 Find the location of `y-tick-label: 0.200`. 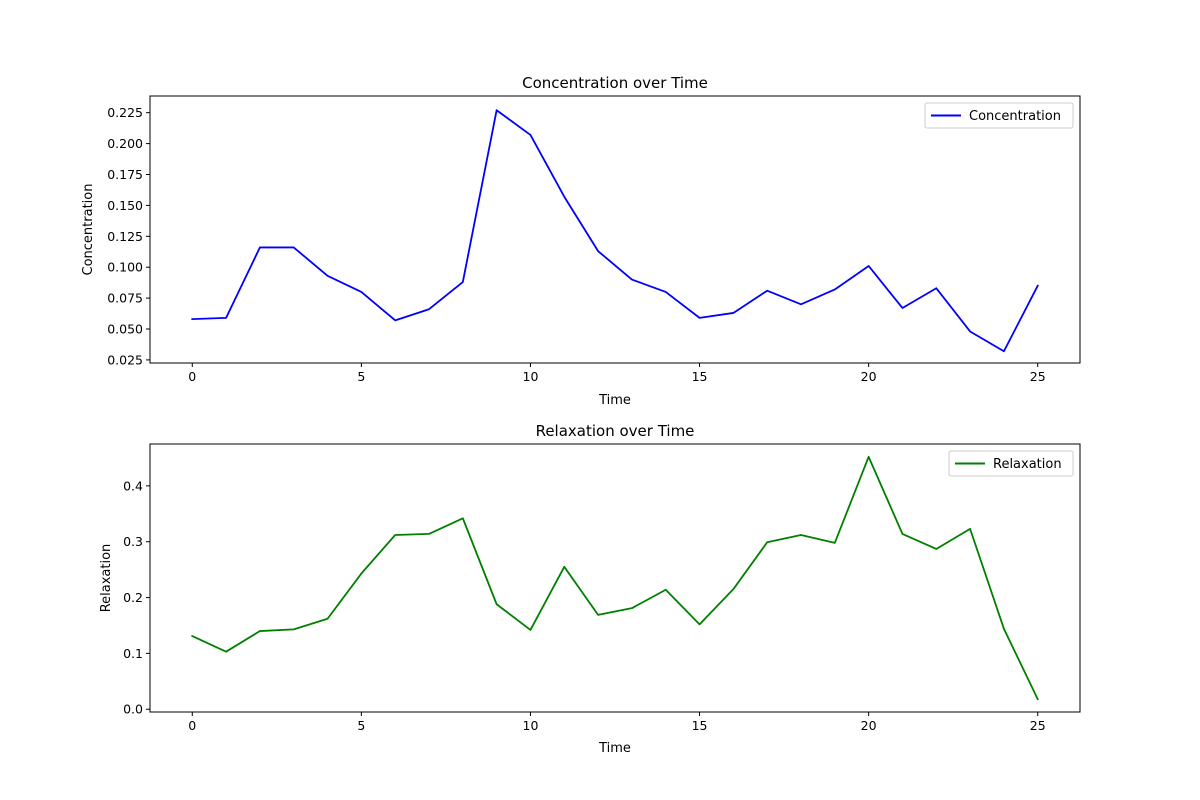

y-tick-label: 0.200 is located at coordinates (125, 143).